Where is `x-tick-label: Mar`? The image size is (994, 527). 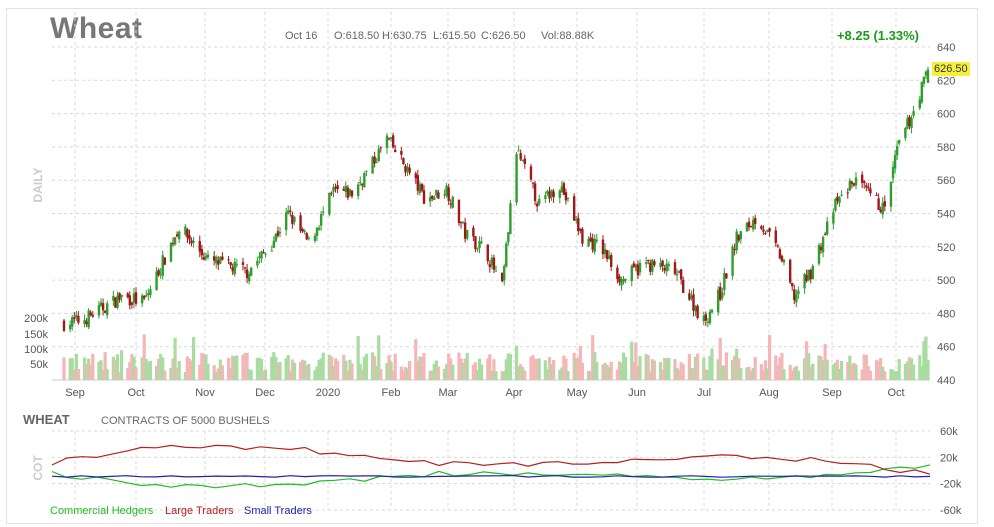
x-tick-label: Mar is located at coordinates (448, 393).